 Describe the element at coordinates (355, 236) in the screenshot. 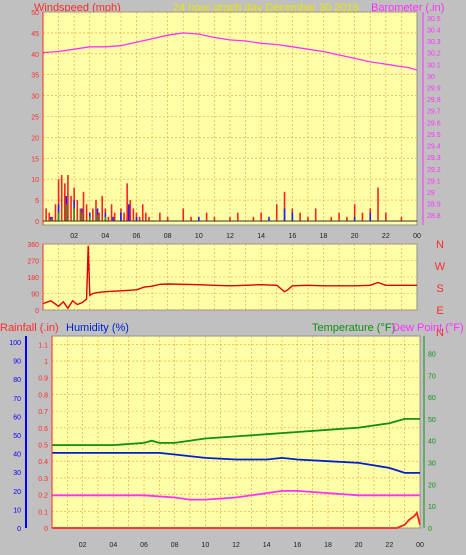

I see `x-tick-label-top: 20` at that location.